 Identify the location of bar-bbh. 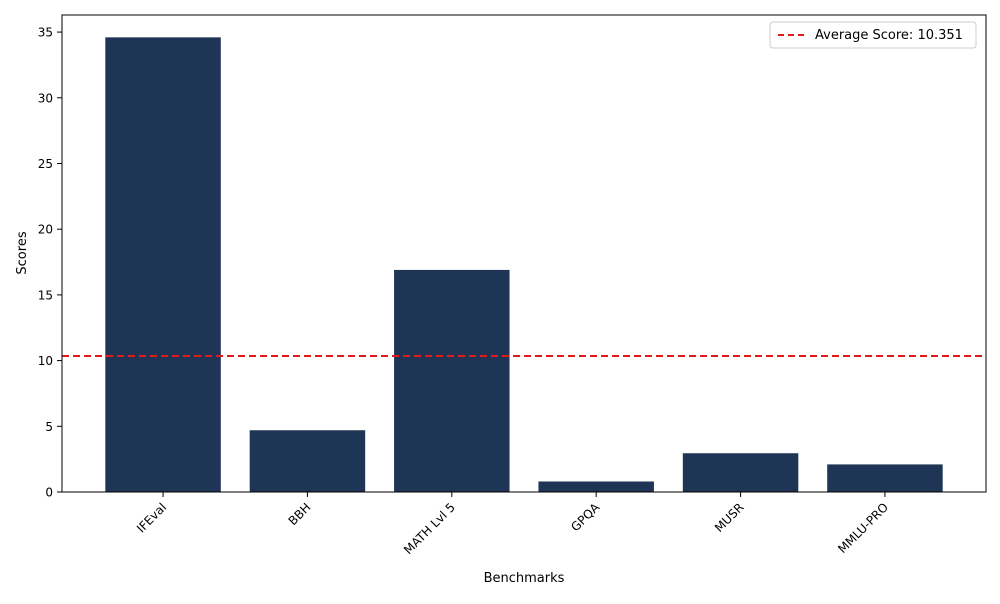
(307, 461).